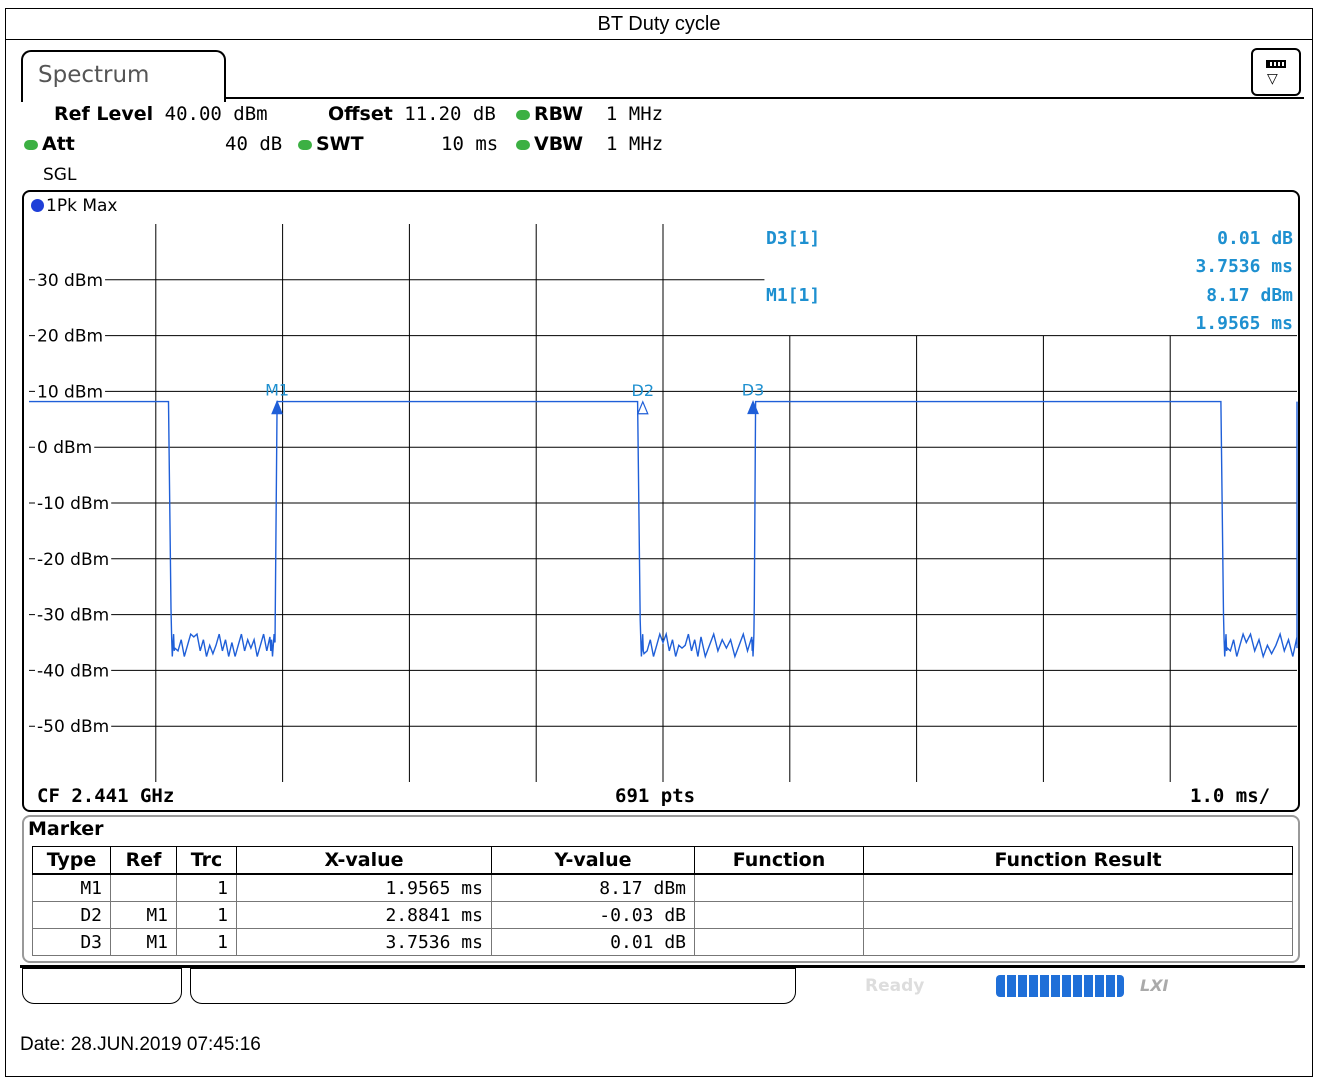 Image resolution: width=1319 pixels, height=1079 pixels. What do you see at coordinates (94, 75) in the screenshot?
I see `tab-spectrum-label: Spectrum` at bounding box center [94, 75].